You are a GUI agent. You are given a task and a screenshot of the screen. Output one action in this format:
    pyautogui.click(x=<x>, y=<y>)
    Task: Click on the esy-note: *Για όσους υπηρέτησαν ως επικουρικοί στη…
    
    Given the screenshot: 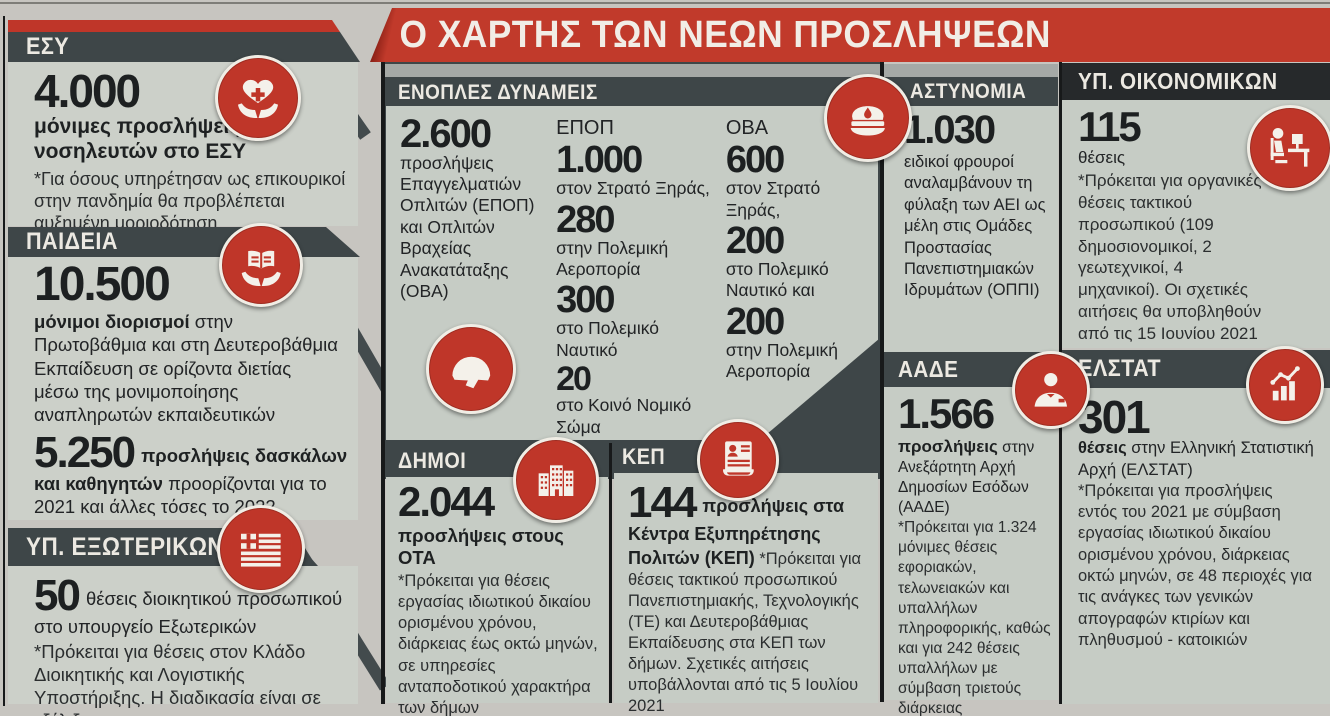 What is the action you would take?
    pyautogui.click(x=190, y=200)
    